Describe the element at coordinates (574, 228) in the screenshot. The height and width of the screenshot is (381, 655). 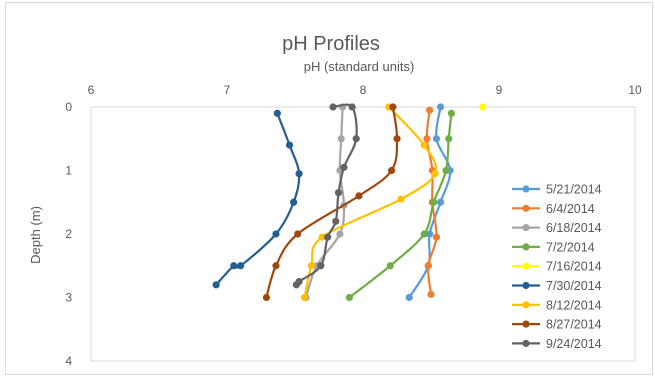
I see `legend-label: 6/18/2014` at that location.